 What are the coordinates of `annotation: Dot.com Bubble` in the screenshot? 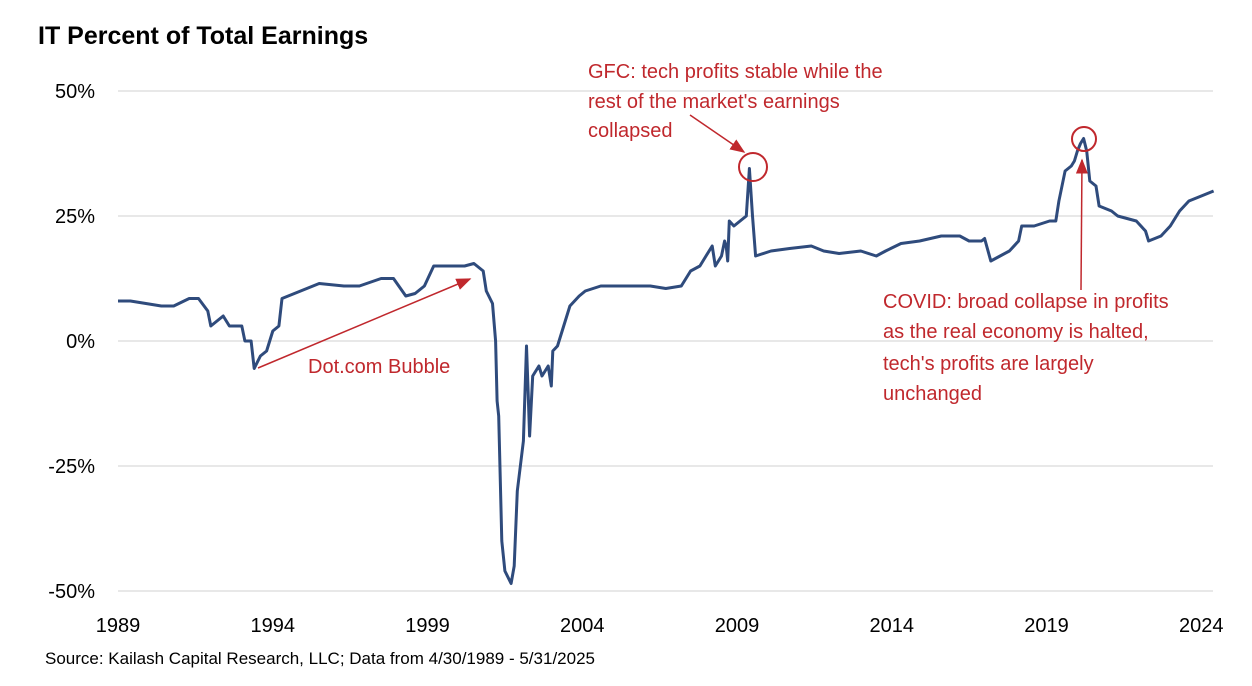 It's located at (379, 367).